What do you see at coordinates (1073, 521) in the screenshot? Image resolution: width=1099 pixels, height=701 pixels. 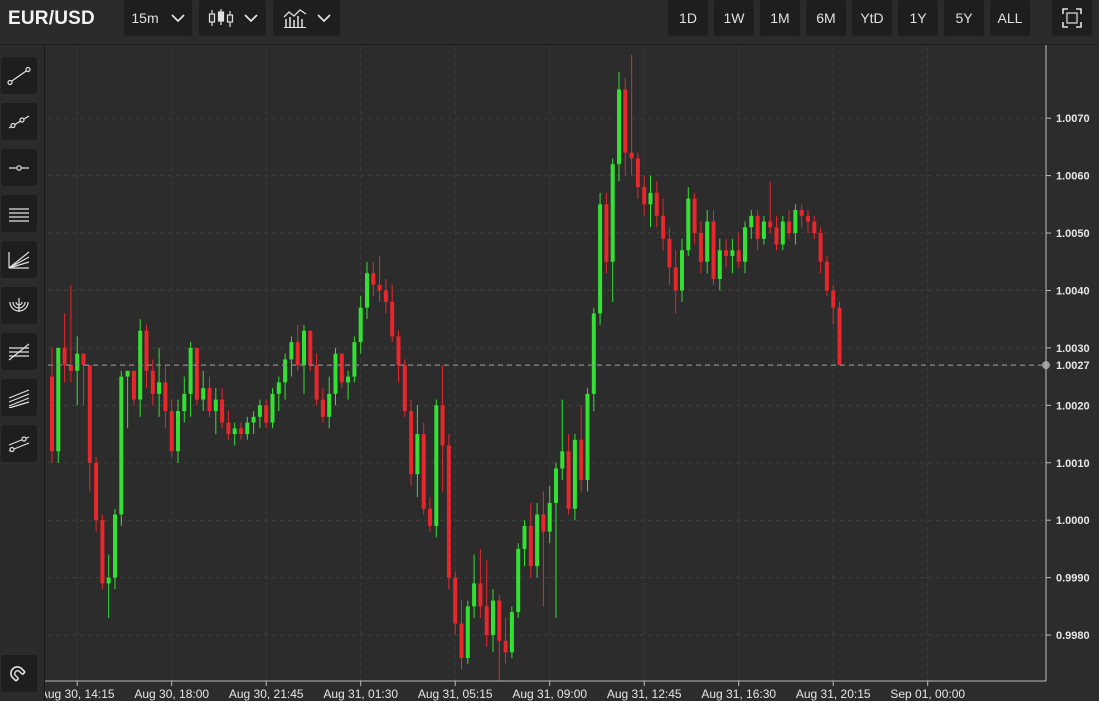 I see `y-tick-label: 1.0000` at bounding box center [1073, 521].